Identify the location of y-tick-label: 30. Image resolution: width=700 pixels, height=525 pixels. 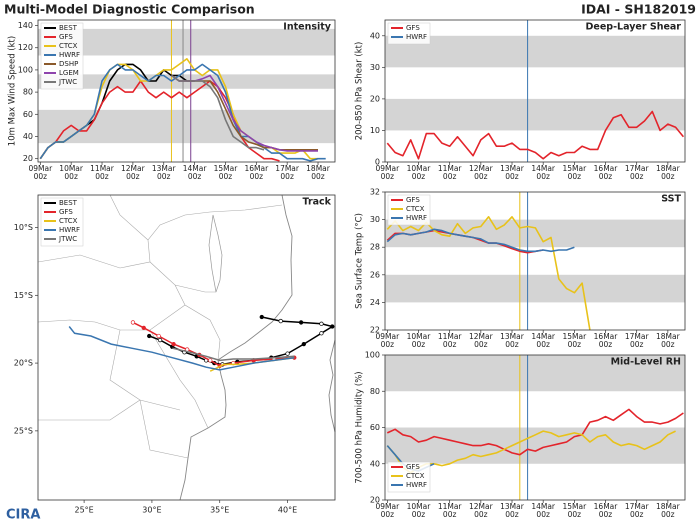
(375, 67).